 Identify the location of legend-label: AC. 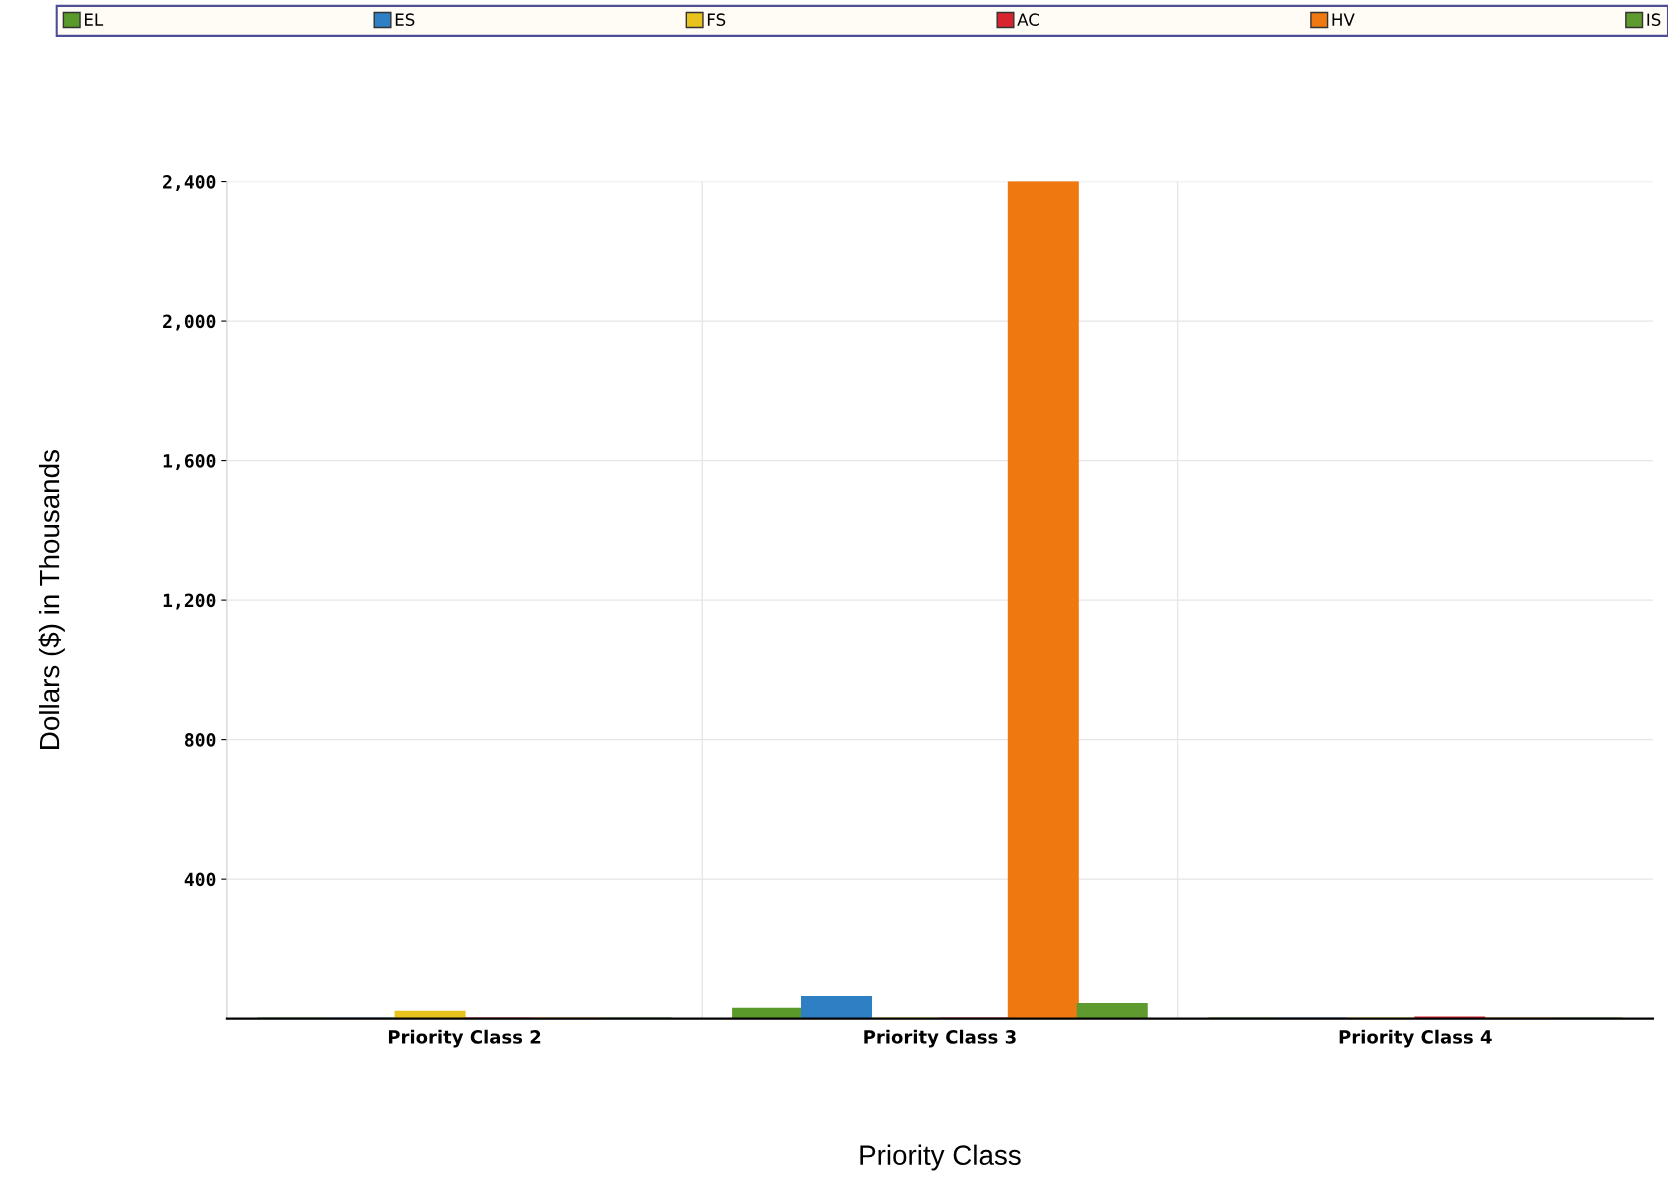
(1028, 19).